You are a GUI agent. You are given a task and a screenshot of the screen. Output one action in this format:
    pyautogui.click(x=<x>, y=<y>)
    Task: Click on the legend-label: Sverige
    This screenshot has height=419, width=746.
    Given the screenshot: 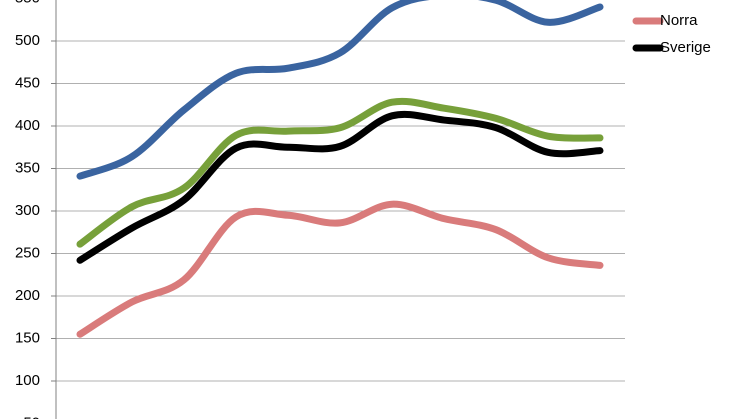 What is the action you would take?
    pyautogui.click(x=685, y=47)
    